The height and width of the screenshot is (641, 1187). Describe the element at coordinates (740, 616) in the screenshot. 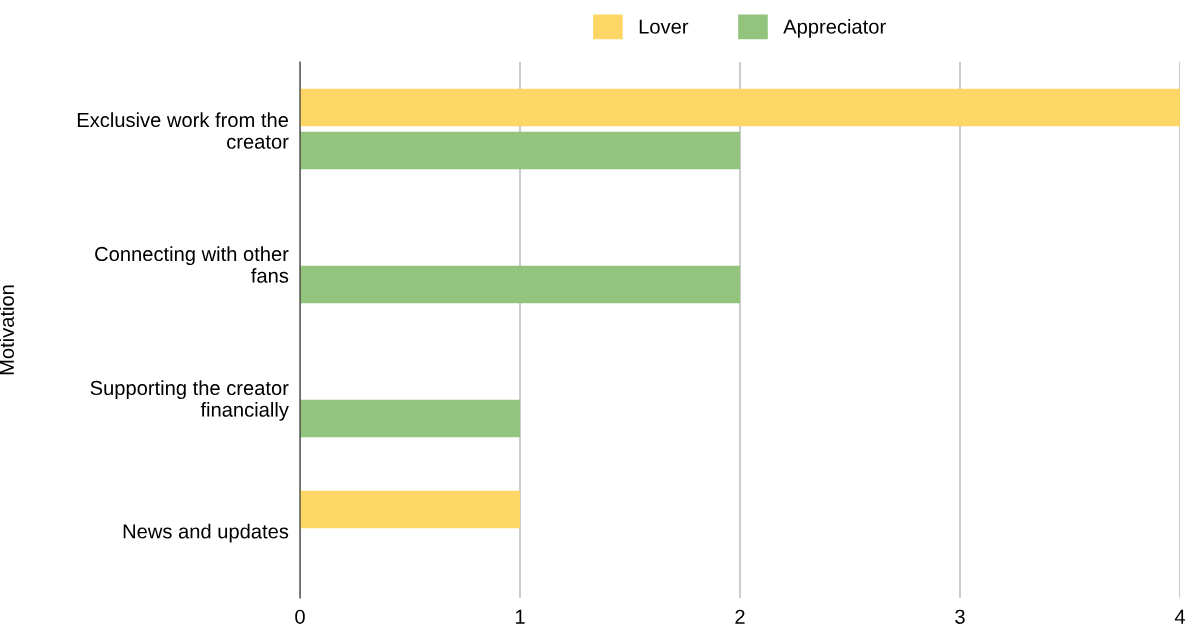

I see `x-tick-label: 2` at that location.